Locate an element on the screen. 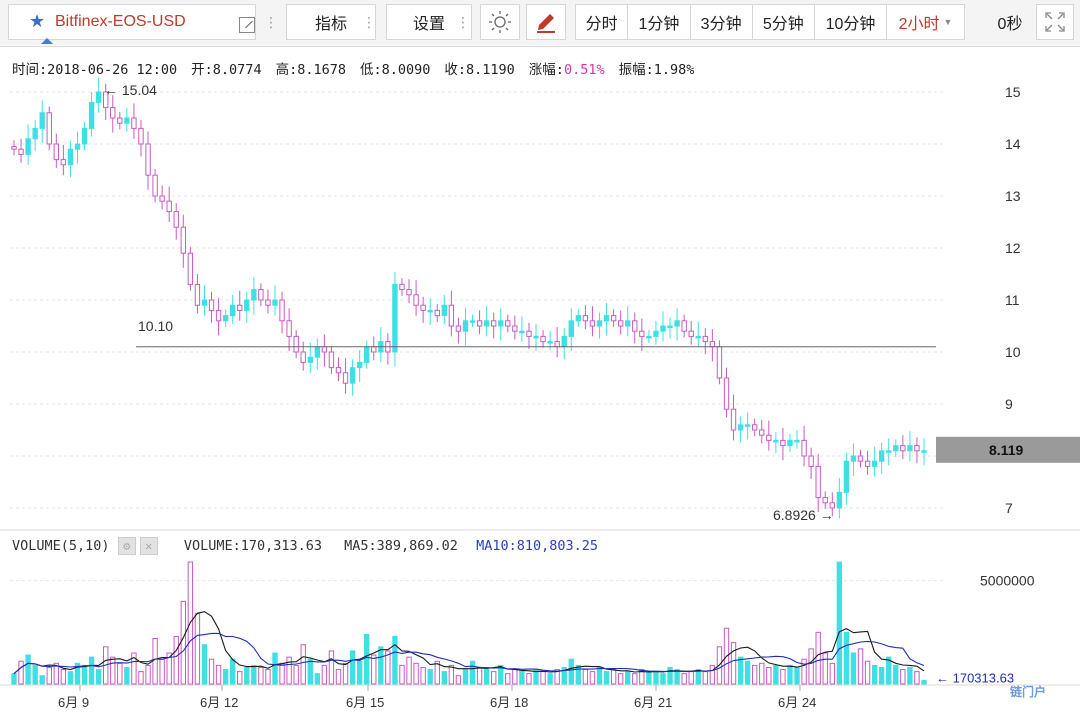 Image resolution: width=1080 pixels, height=715 pixels. external-link-icon is located at coordinates (247, 25).